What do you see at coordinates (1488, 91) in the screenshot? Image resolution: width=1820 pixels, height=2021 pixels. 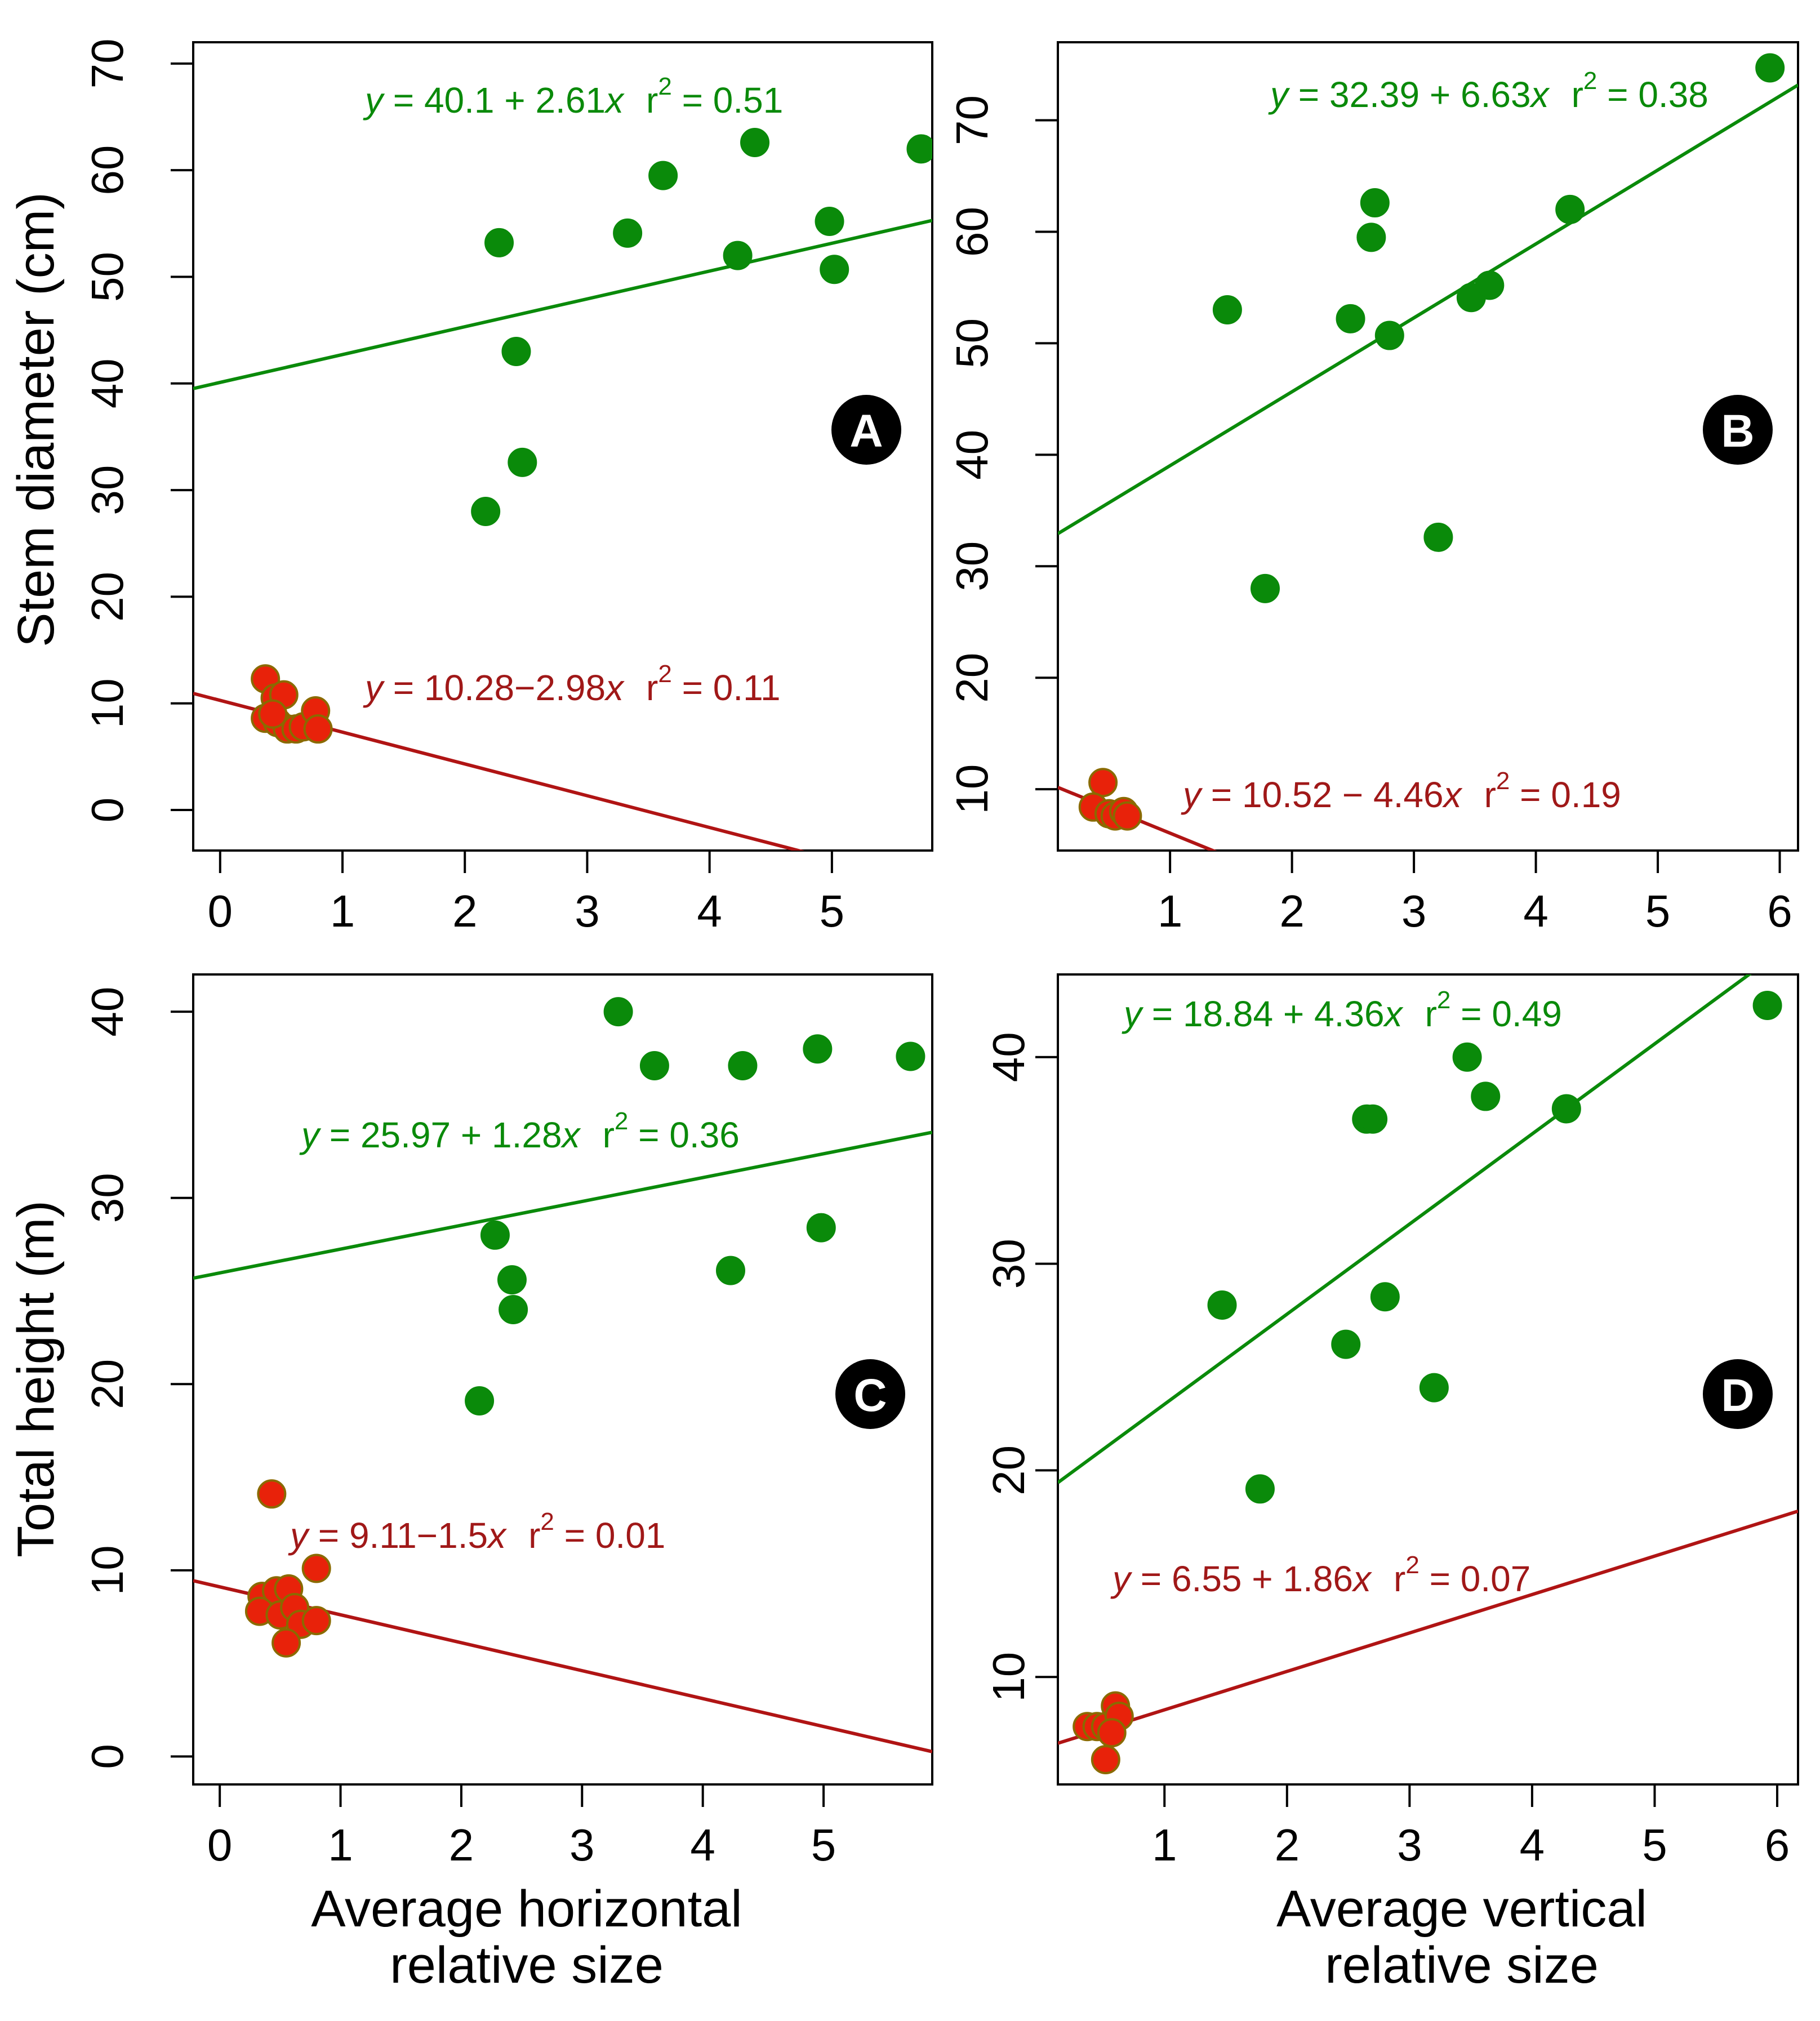 I see `green-equation: y = 32.39 + 6.63x r2 = 0.38` at bounding box center [1488, 91].